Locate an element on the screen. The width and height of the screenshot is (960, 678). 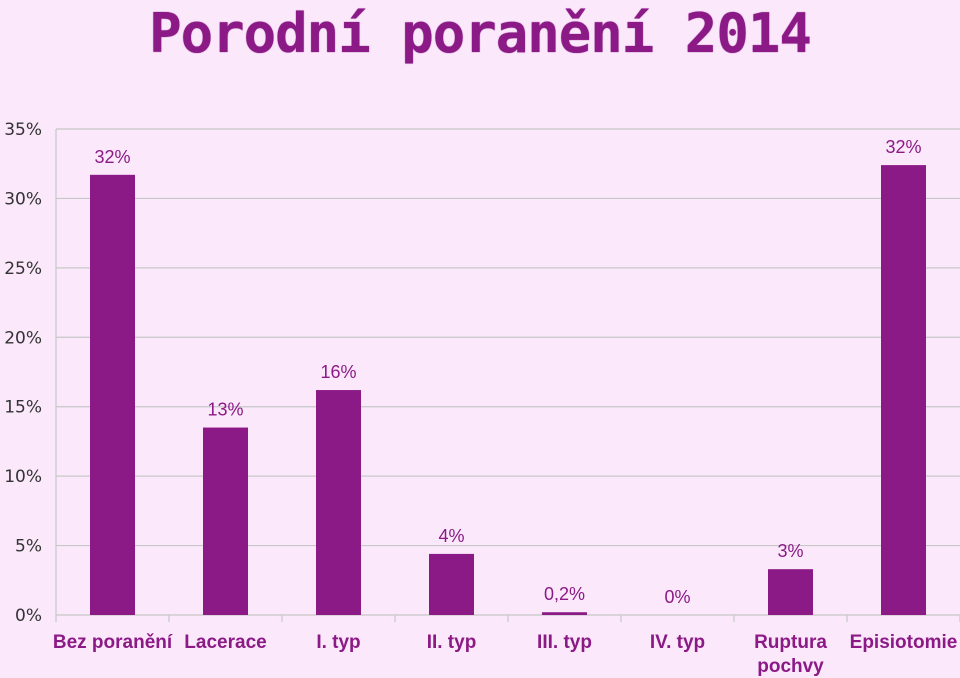
y-tick-label: 20% is located at coordinates (23, 338).